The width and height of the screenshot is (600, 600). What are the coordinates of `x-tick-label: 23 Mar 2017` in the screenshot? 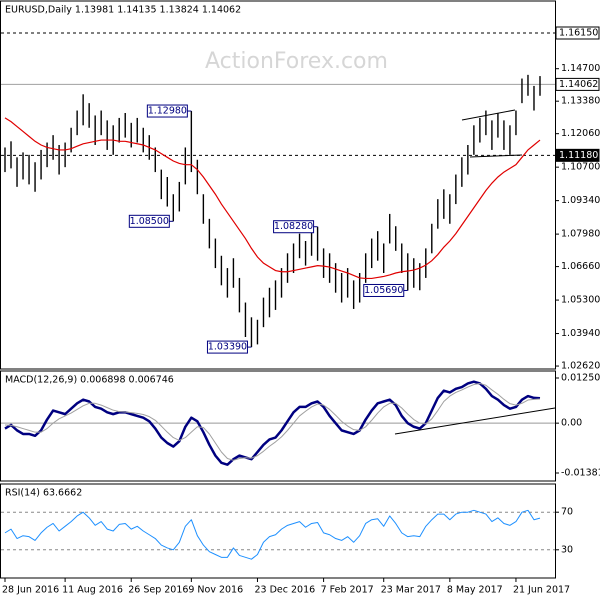 It's located at (411, 590).